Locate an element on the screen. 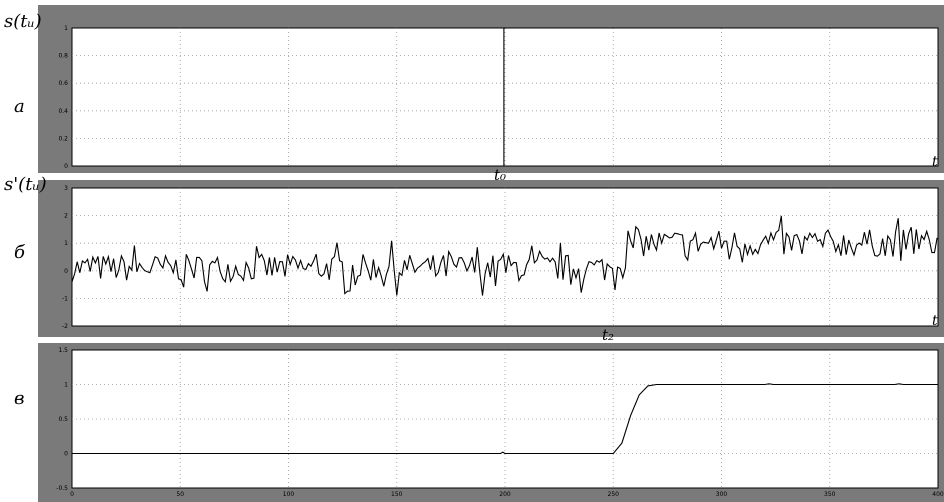 The height and width of the screenshot is (502, 944). x-tick-label: 250 is located at coordinates (614, 494).